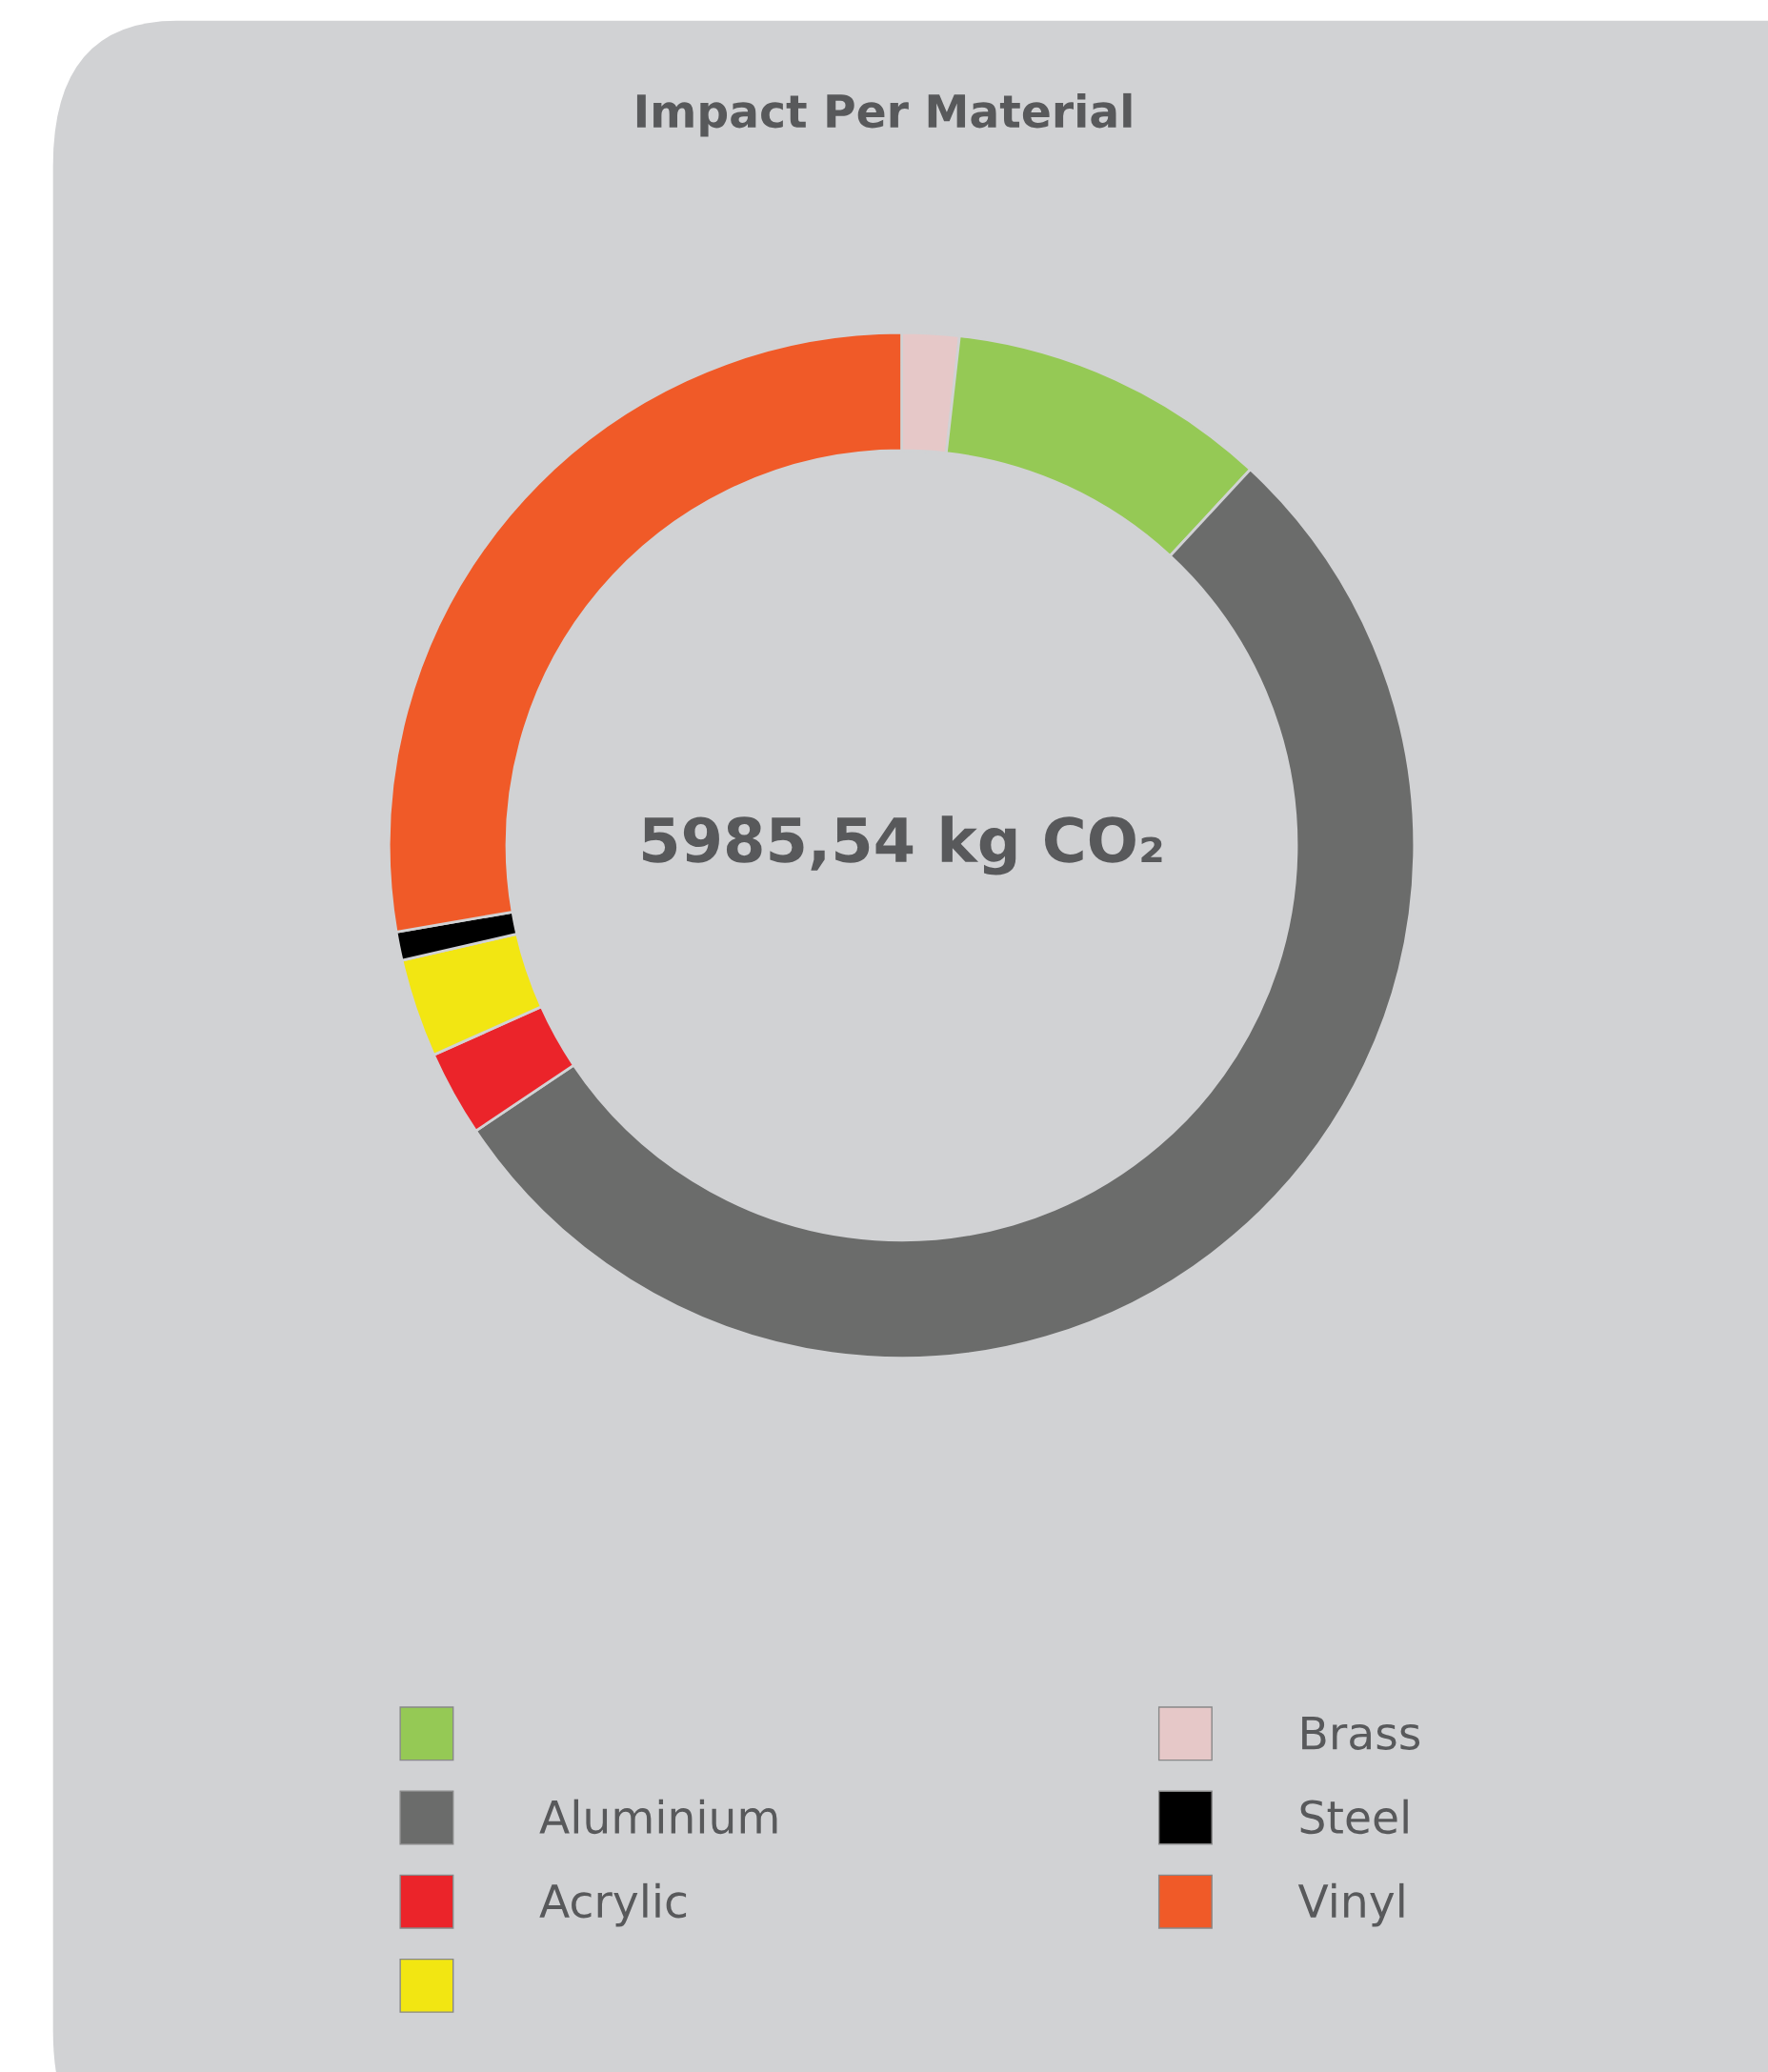  Describe the element at coordinates (658, 1817) in the screenshot. I see `legend-label: Aluminium` at that location.